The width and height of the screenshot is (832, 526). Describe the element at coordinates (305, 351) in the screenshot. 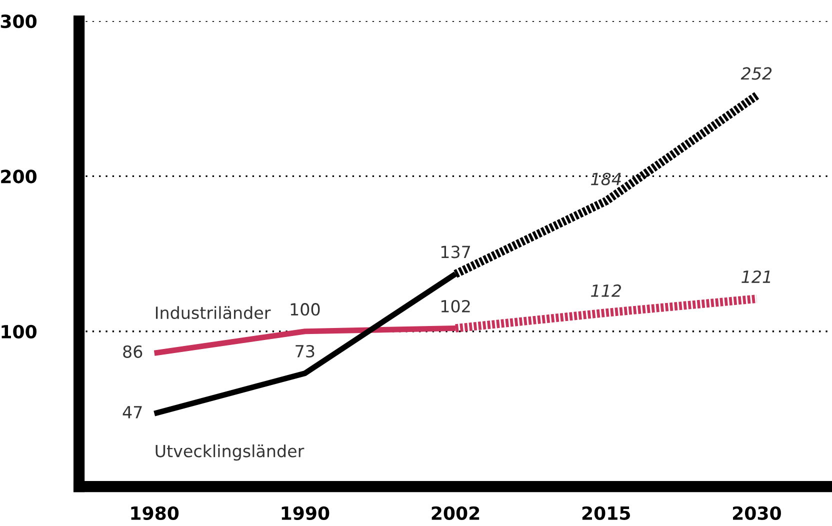

I see `data-label: 73` at that location.